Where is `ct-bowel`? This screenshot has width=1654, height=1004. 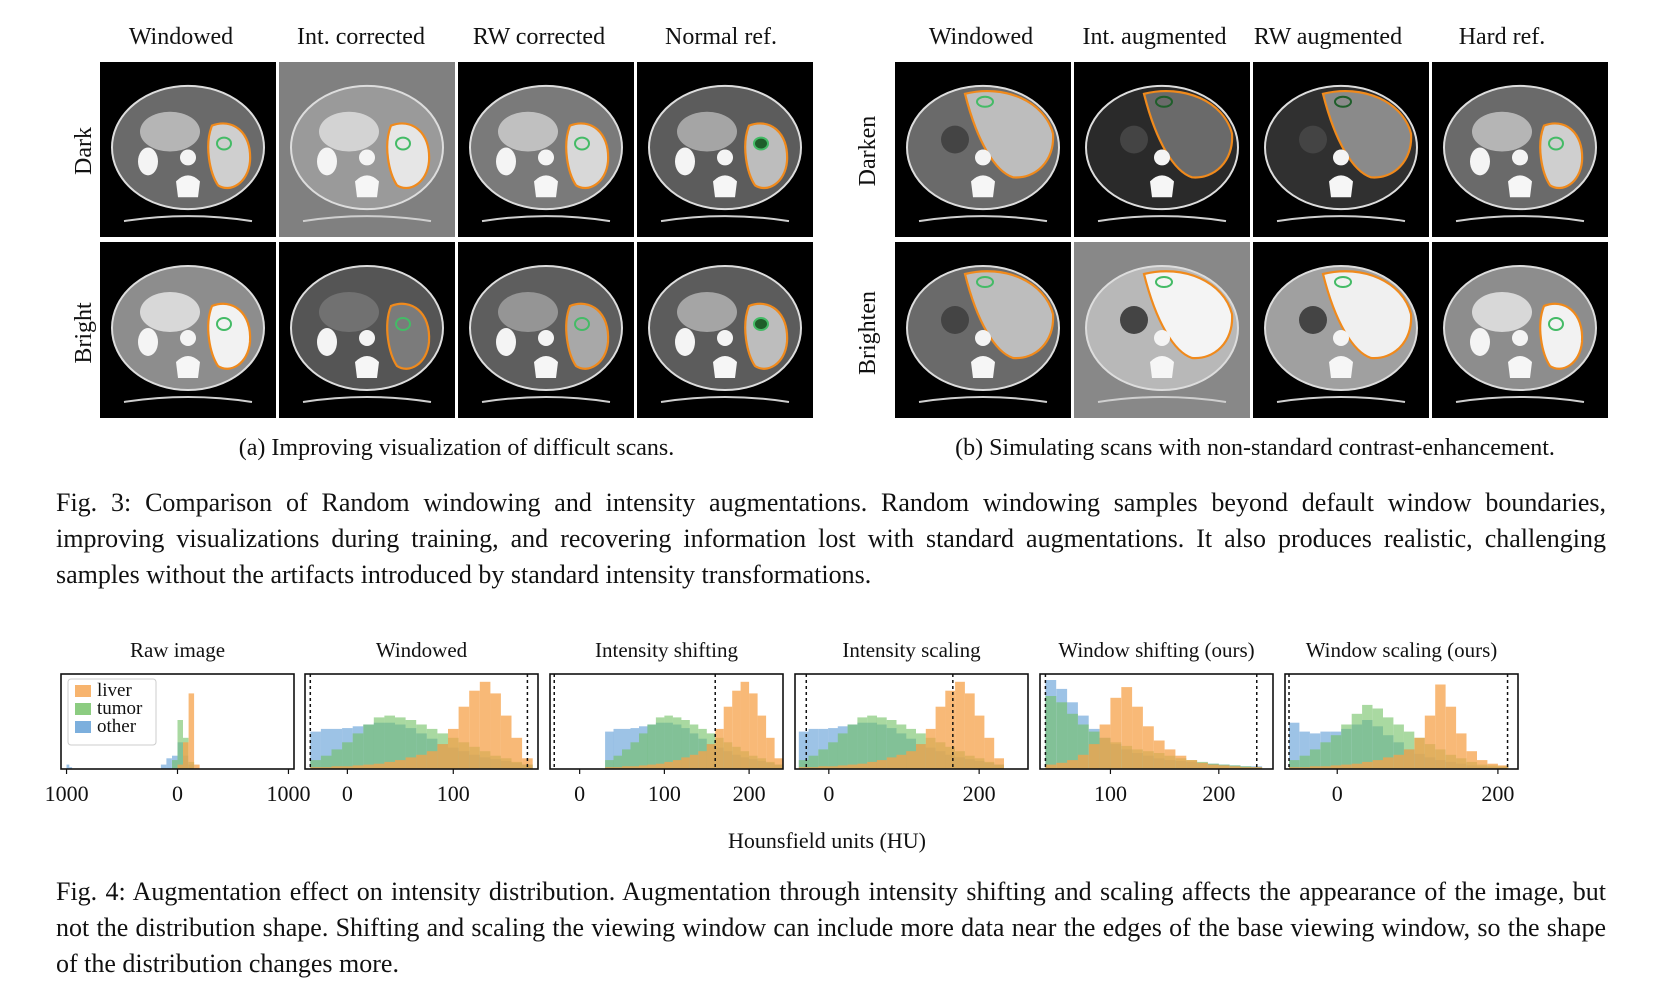 ct-bowel is located at coordinates (170, 131).